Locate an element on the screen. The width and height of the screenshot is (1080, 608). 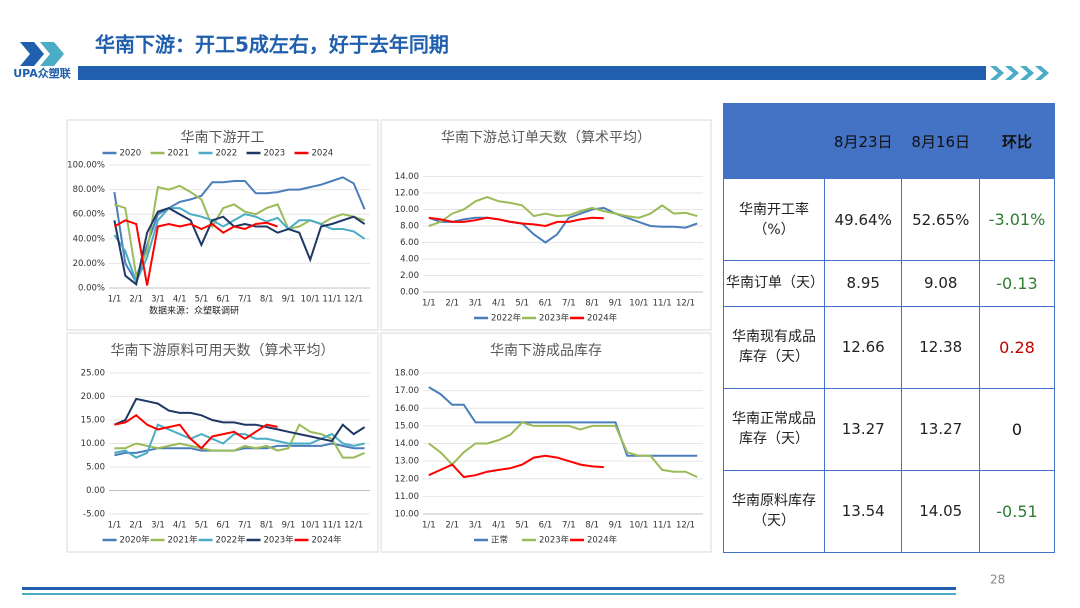
table-cell: 华南原料库存（天） is located at coordinates (774, 511).